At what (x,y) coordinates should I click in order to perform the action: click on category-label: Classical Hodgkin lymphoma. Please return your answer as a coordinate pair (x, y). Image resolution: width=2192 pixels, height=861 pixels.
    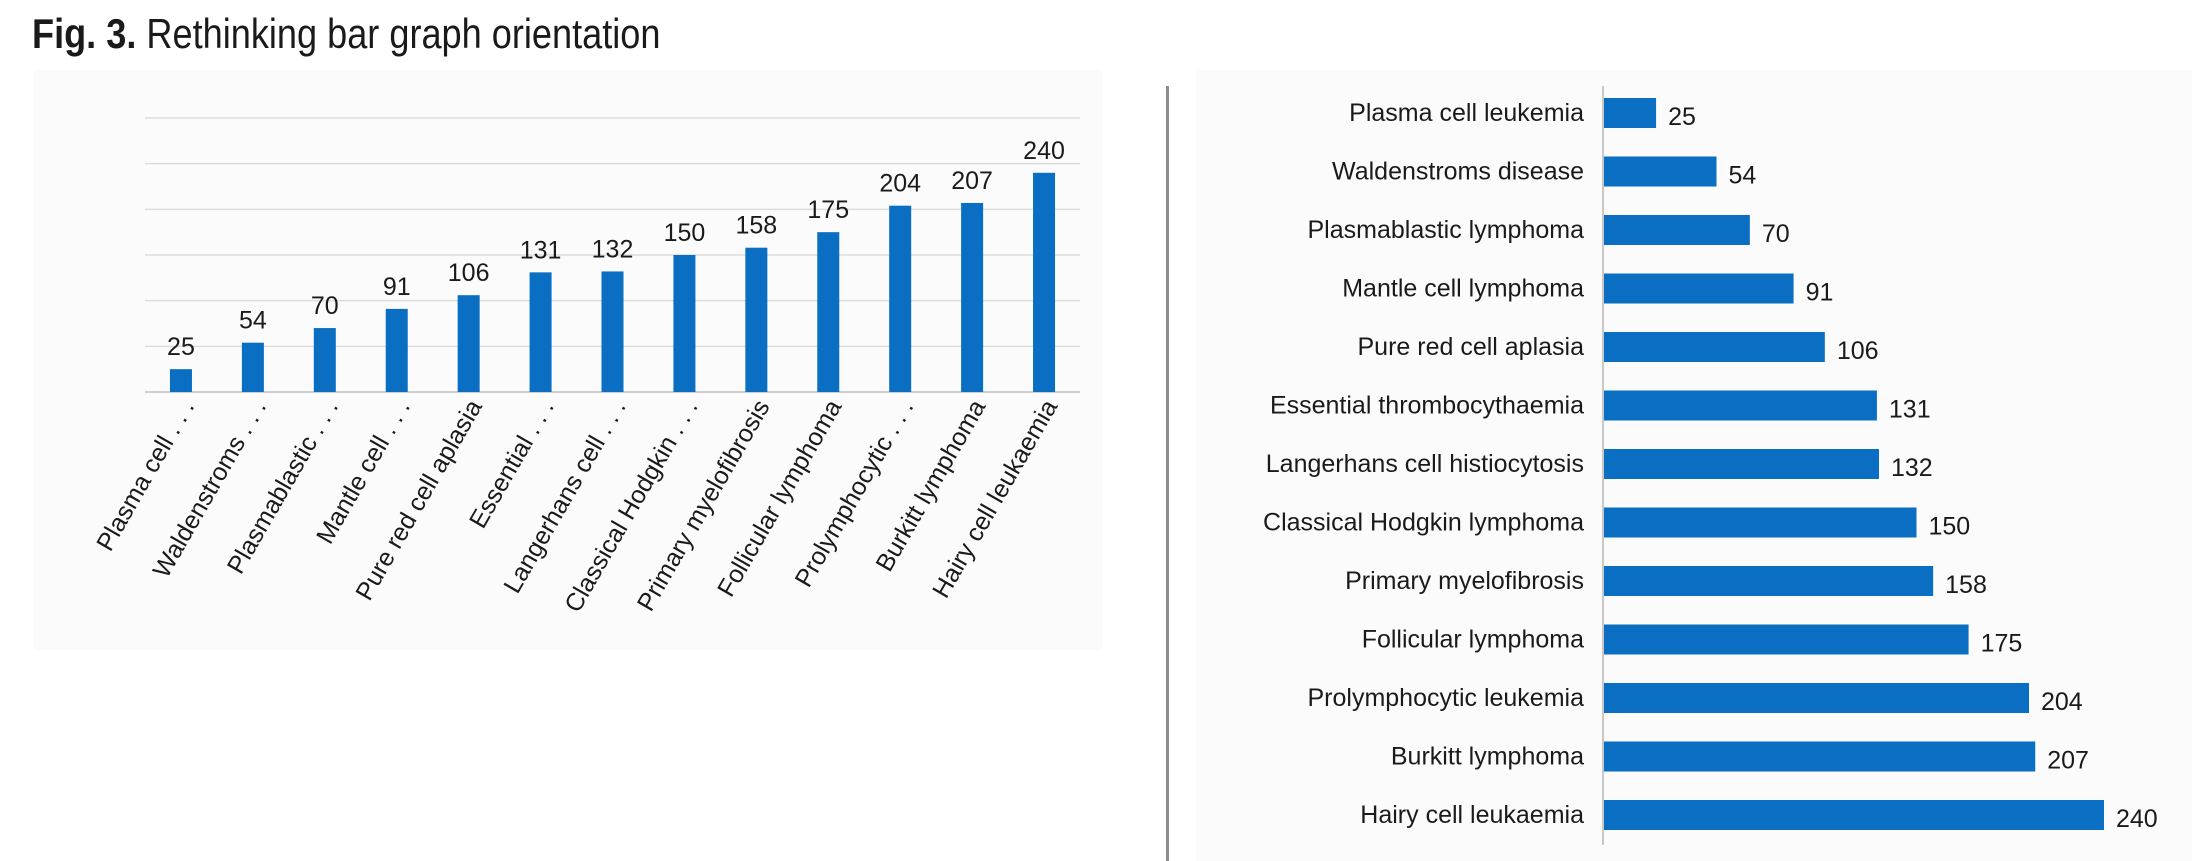
    Looking at the image, I should click on (1423, 523).